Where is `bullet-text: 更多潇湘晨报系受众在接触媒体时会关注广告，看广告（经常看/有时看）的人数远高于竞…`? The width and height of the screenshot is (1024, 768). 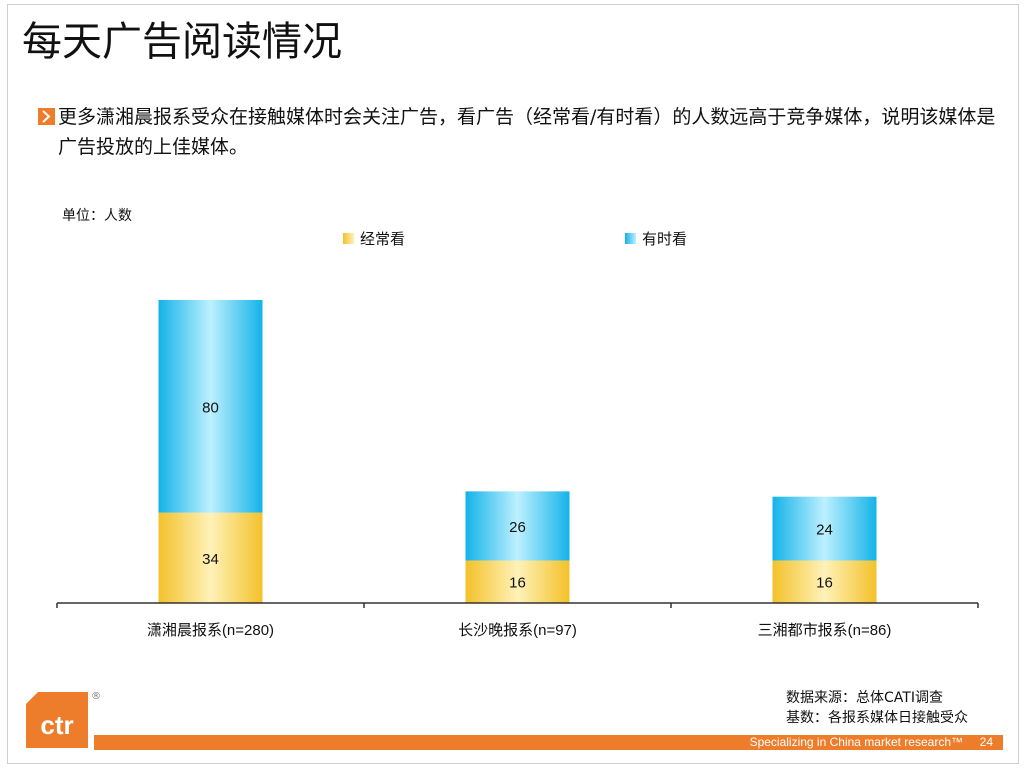
bullet-text: 更多潇湘晨报系受众在接触媒体时会关注广告，看广告（经常看/有时看）的人数远高于竞… is located at coordinates (527, 132).